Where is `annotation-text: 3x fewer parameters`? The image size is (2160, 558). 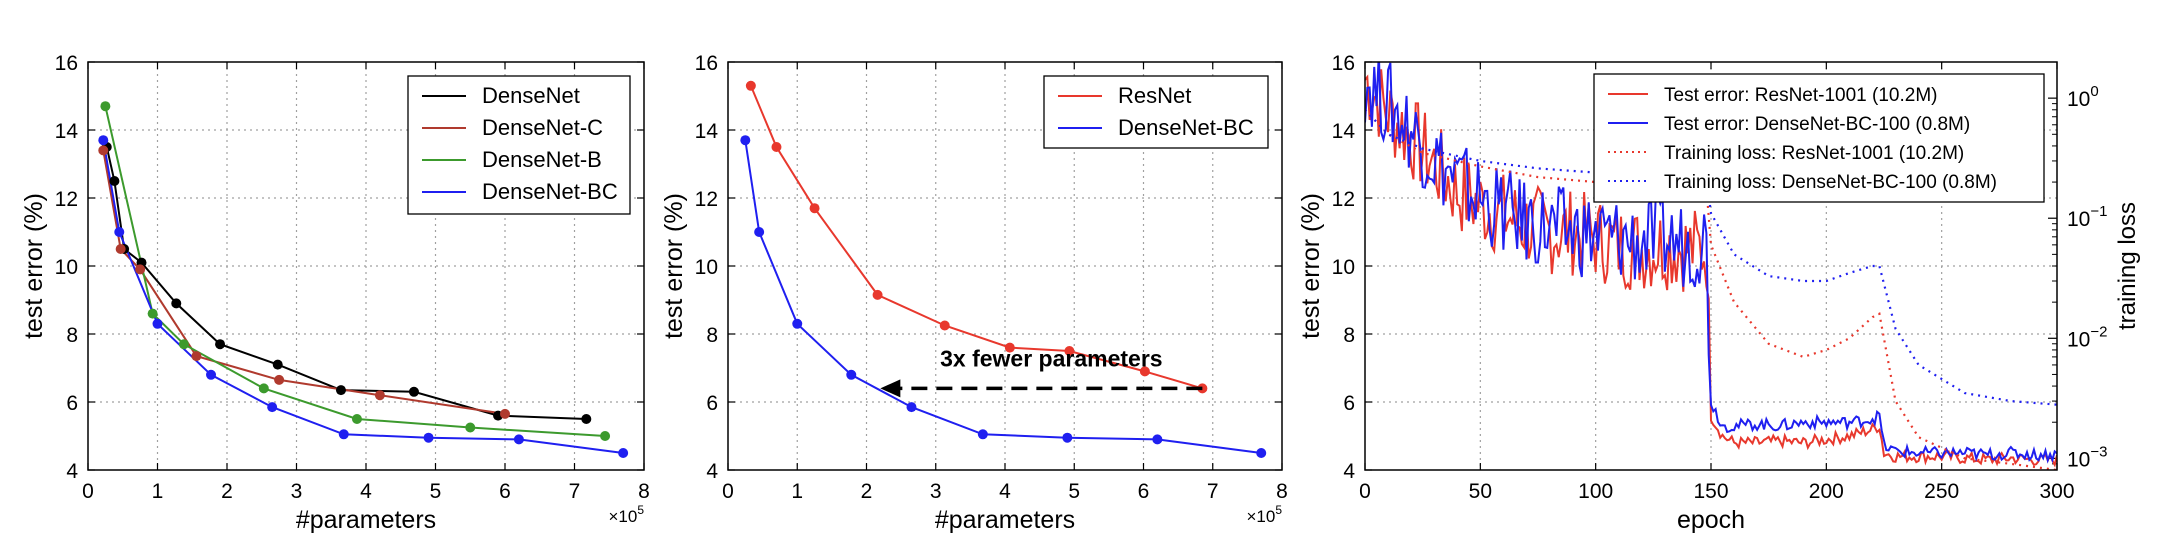
annotation-text: 3x fewer parameters is located at coordinates (1051, 358).